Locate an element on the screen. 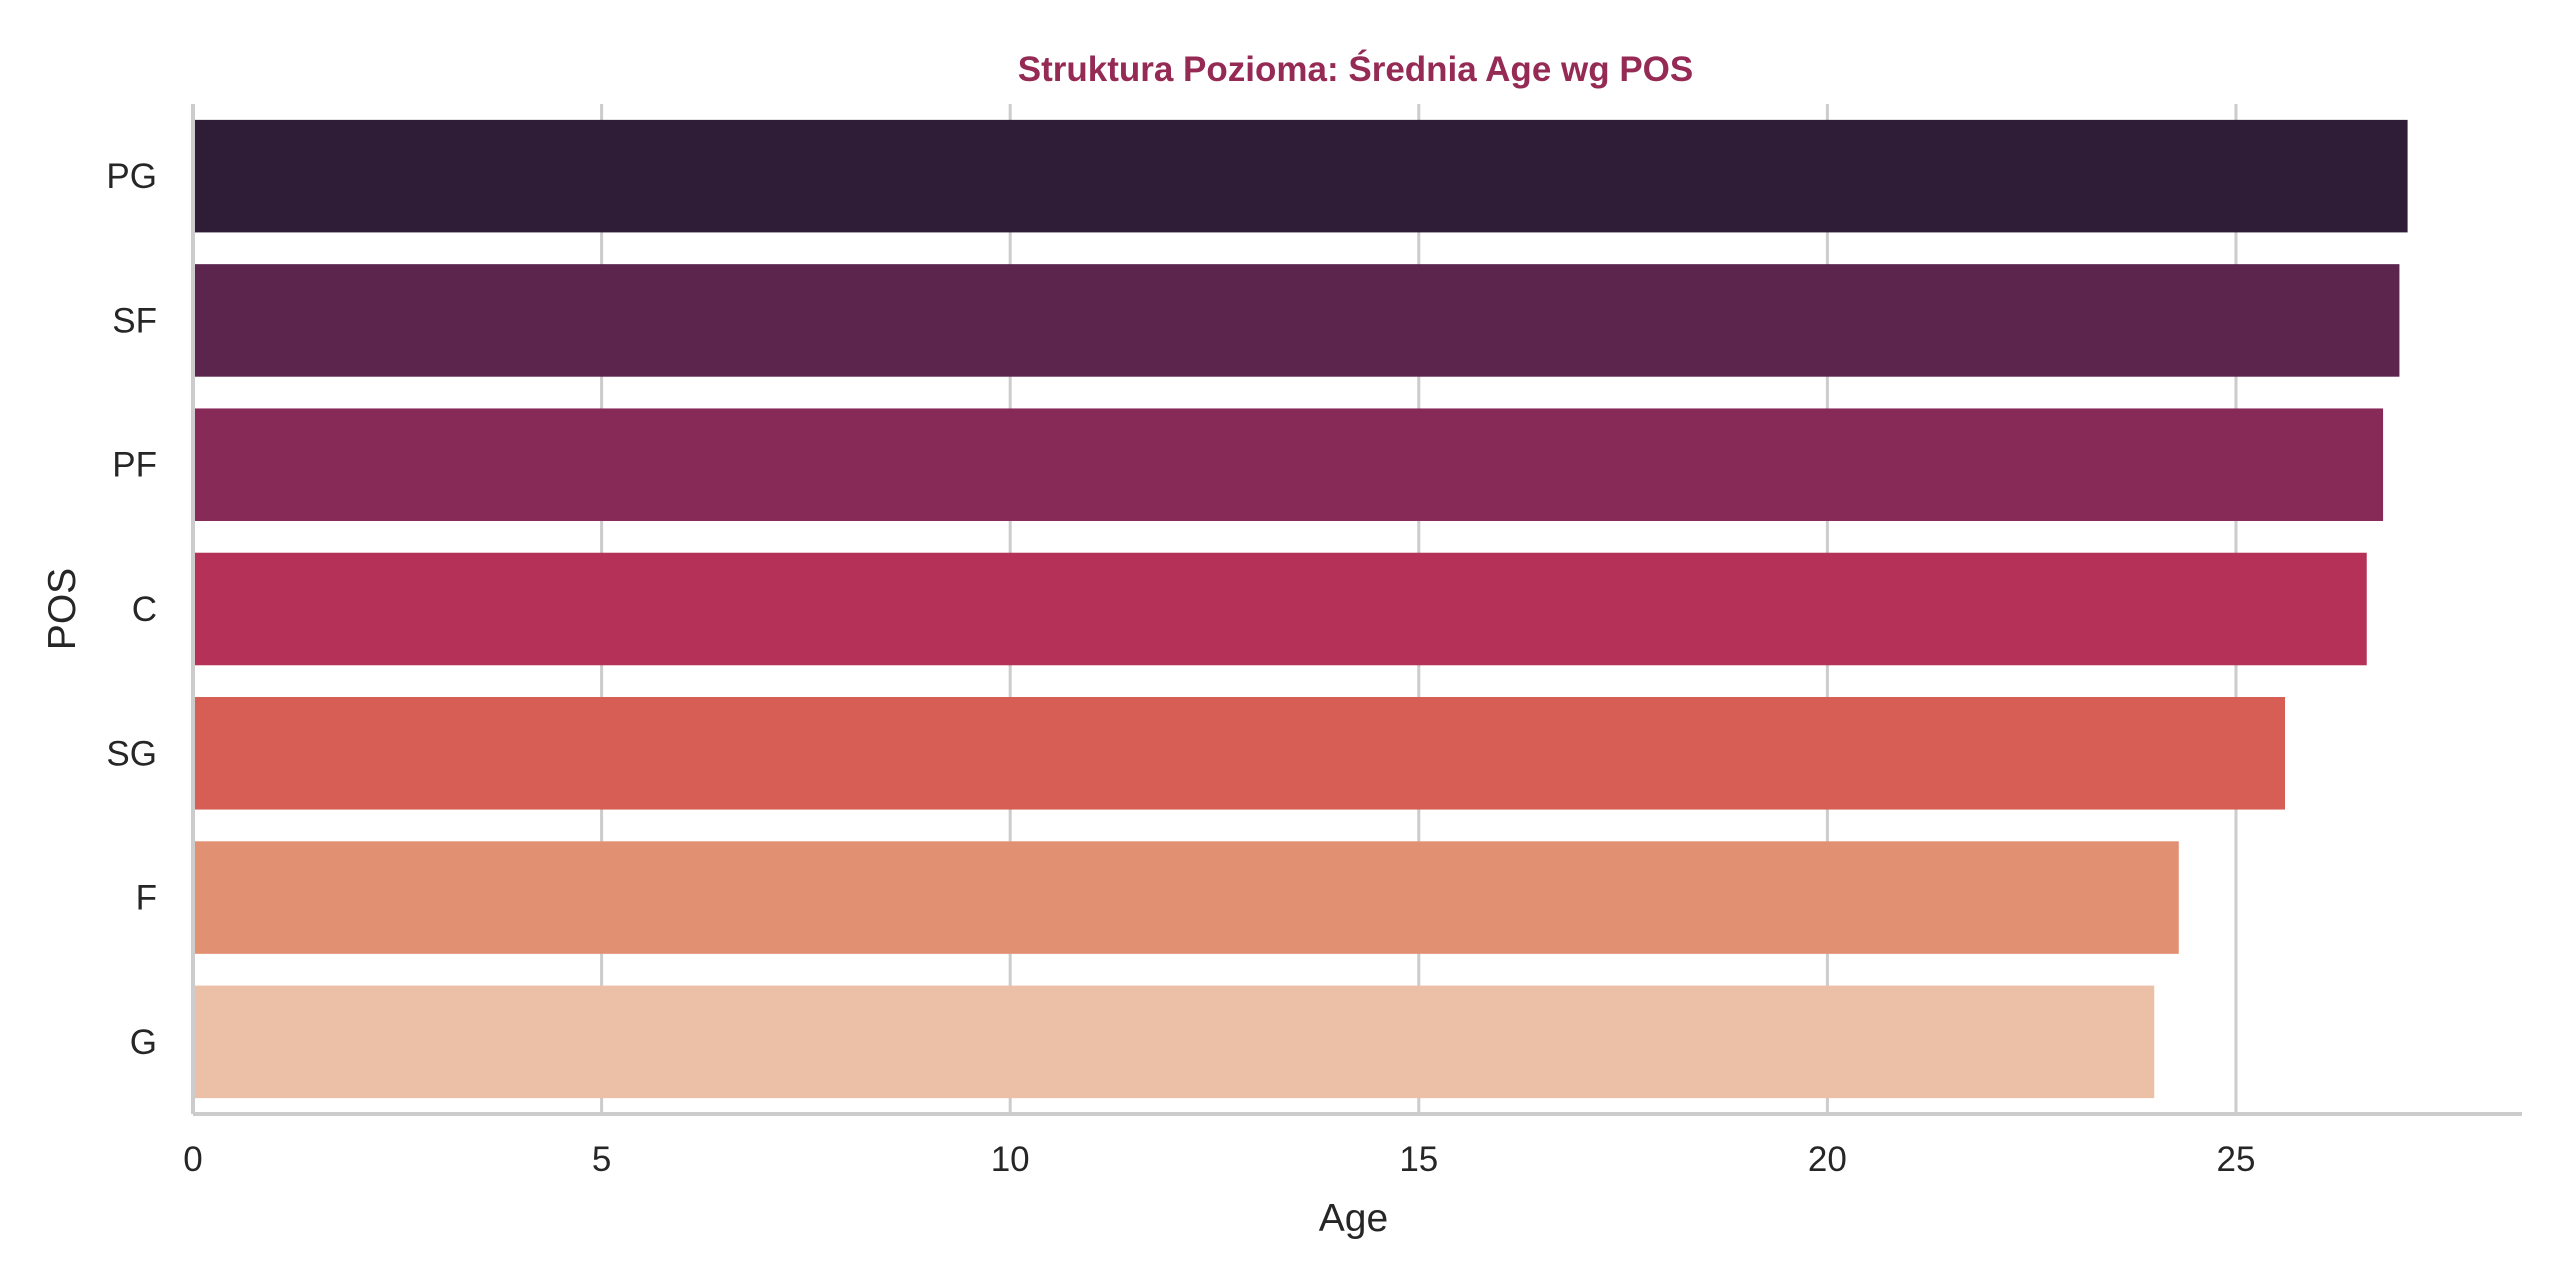  chart-title: Struktura Pozioma: Średnia Age wg POS is located at coordinates (1356, 69).